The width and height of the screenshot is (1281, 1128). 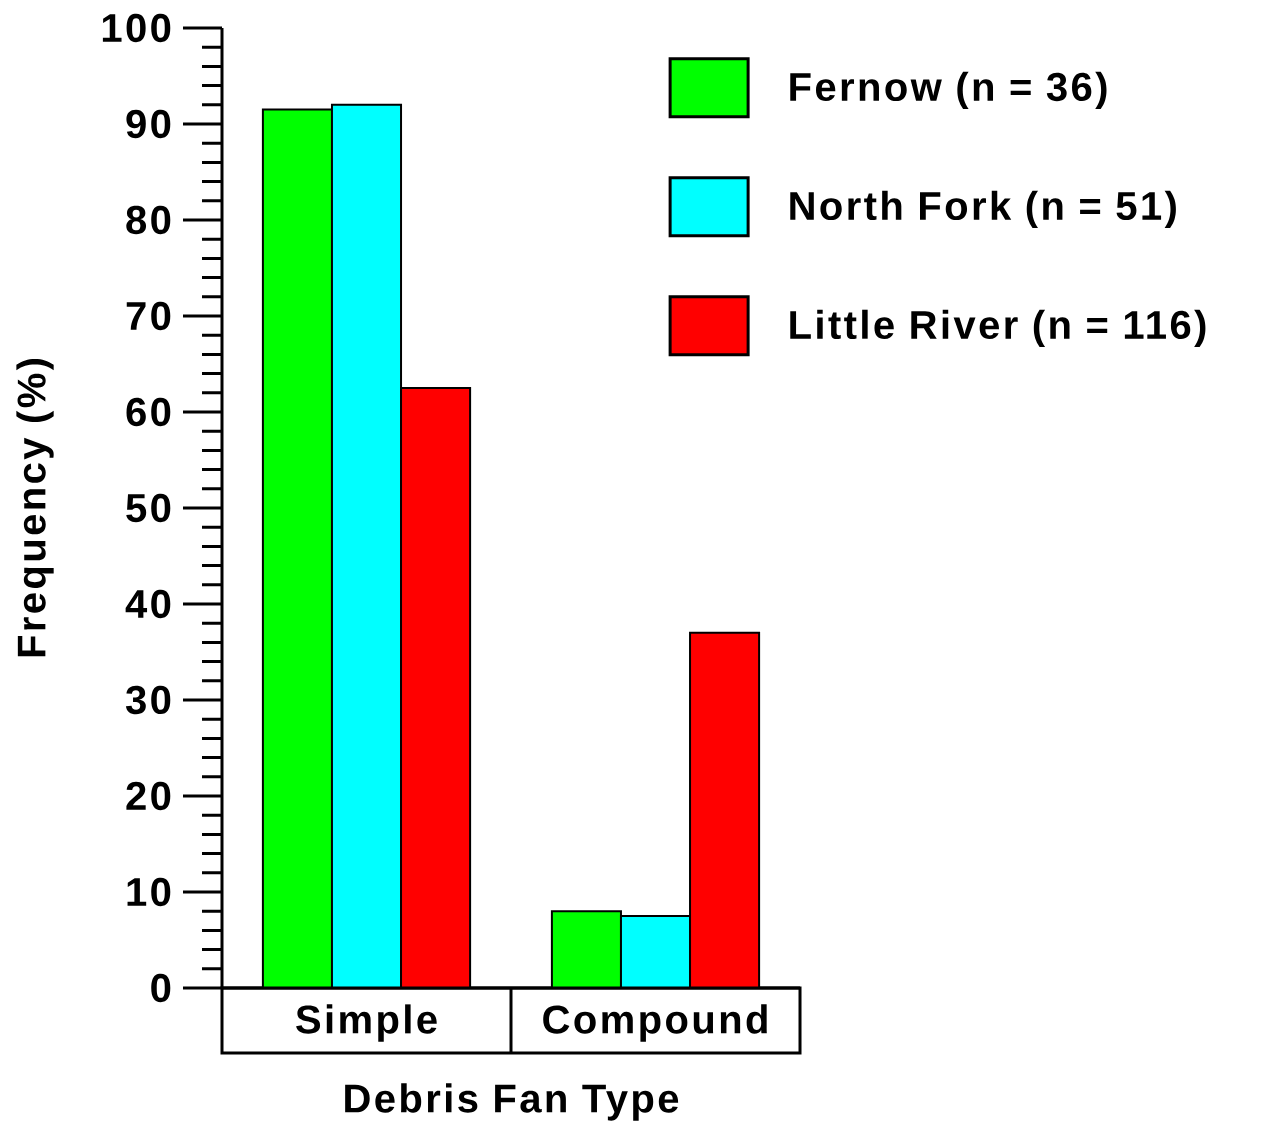 I want to click on legend-label: Little River (n = 116), so click(x=998, y=328).